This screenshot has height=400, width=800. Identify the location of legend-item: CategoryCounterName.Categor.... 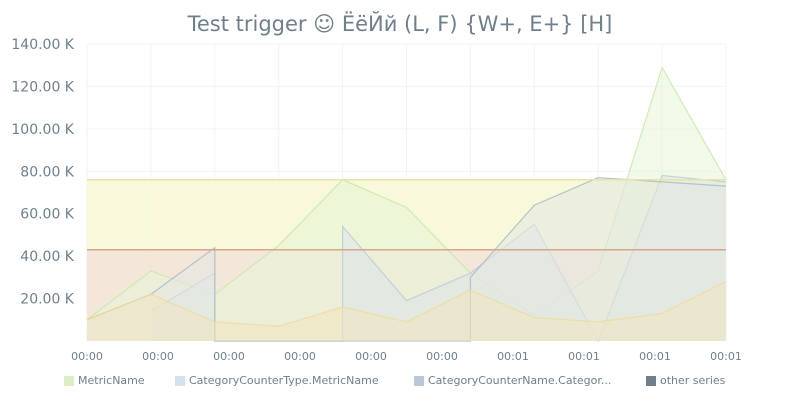
(512, 380).